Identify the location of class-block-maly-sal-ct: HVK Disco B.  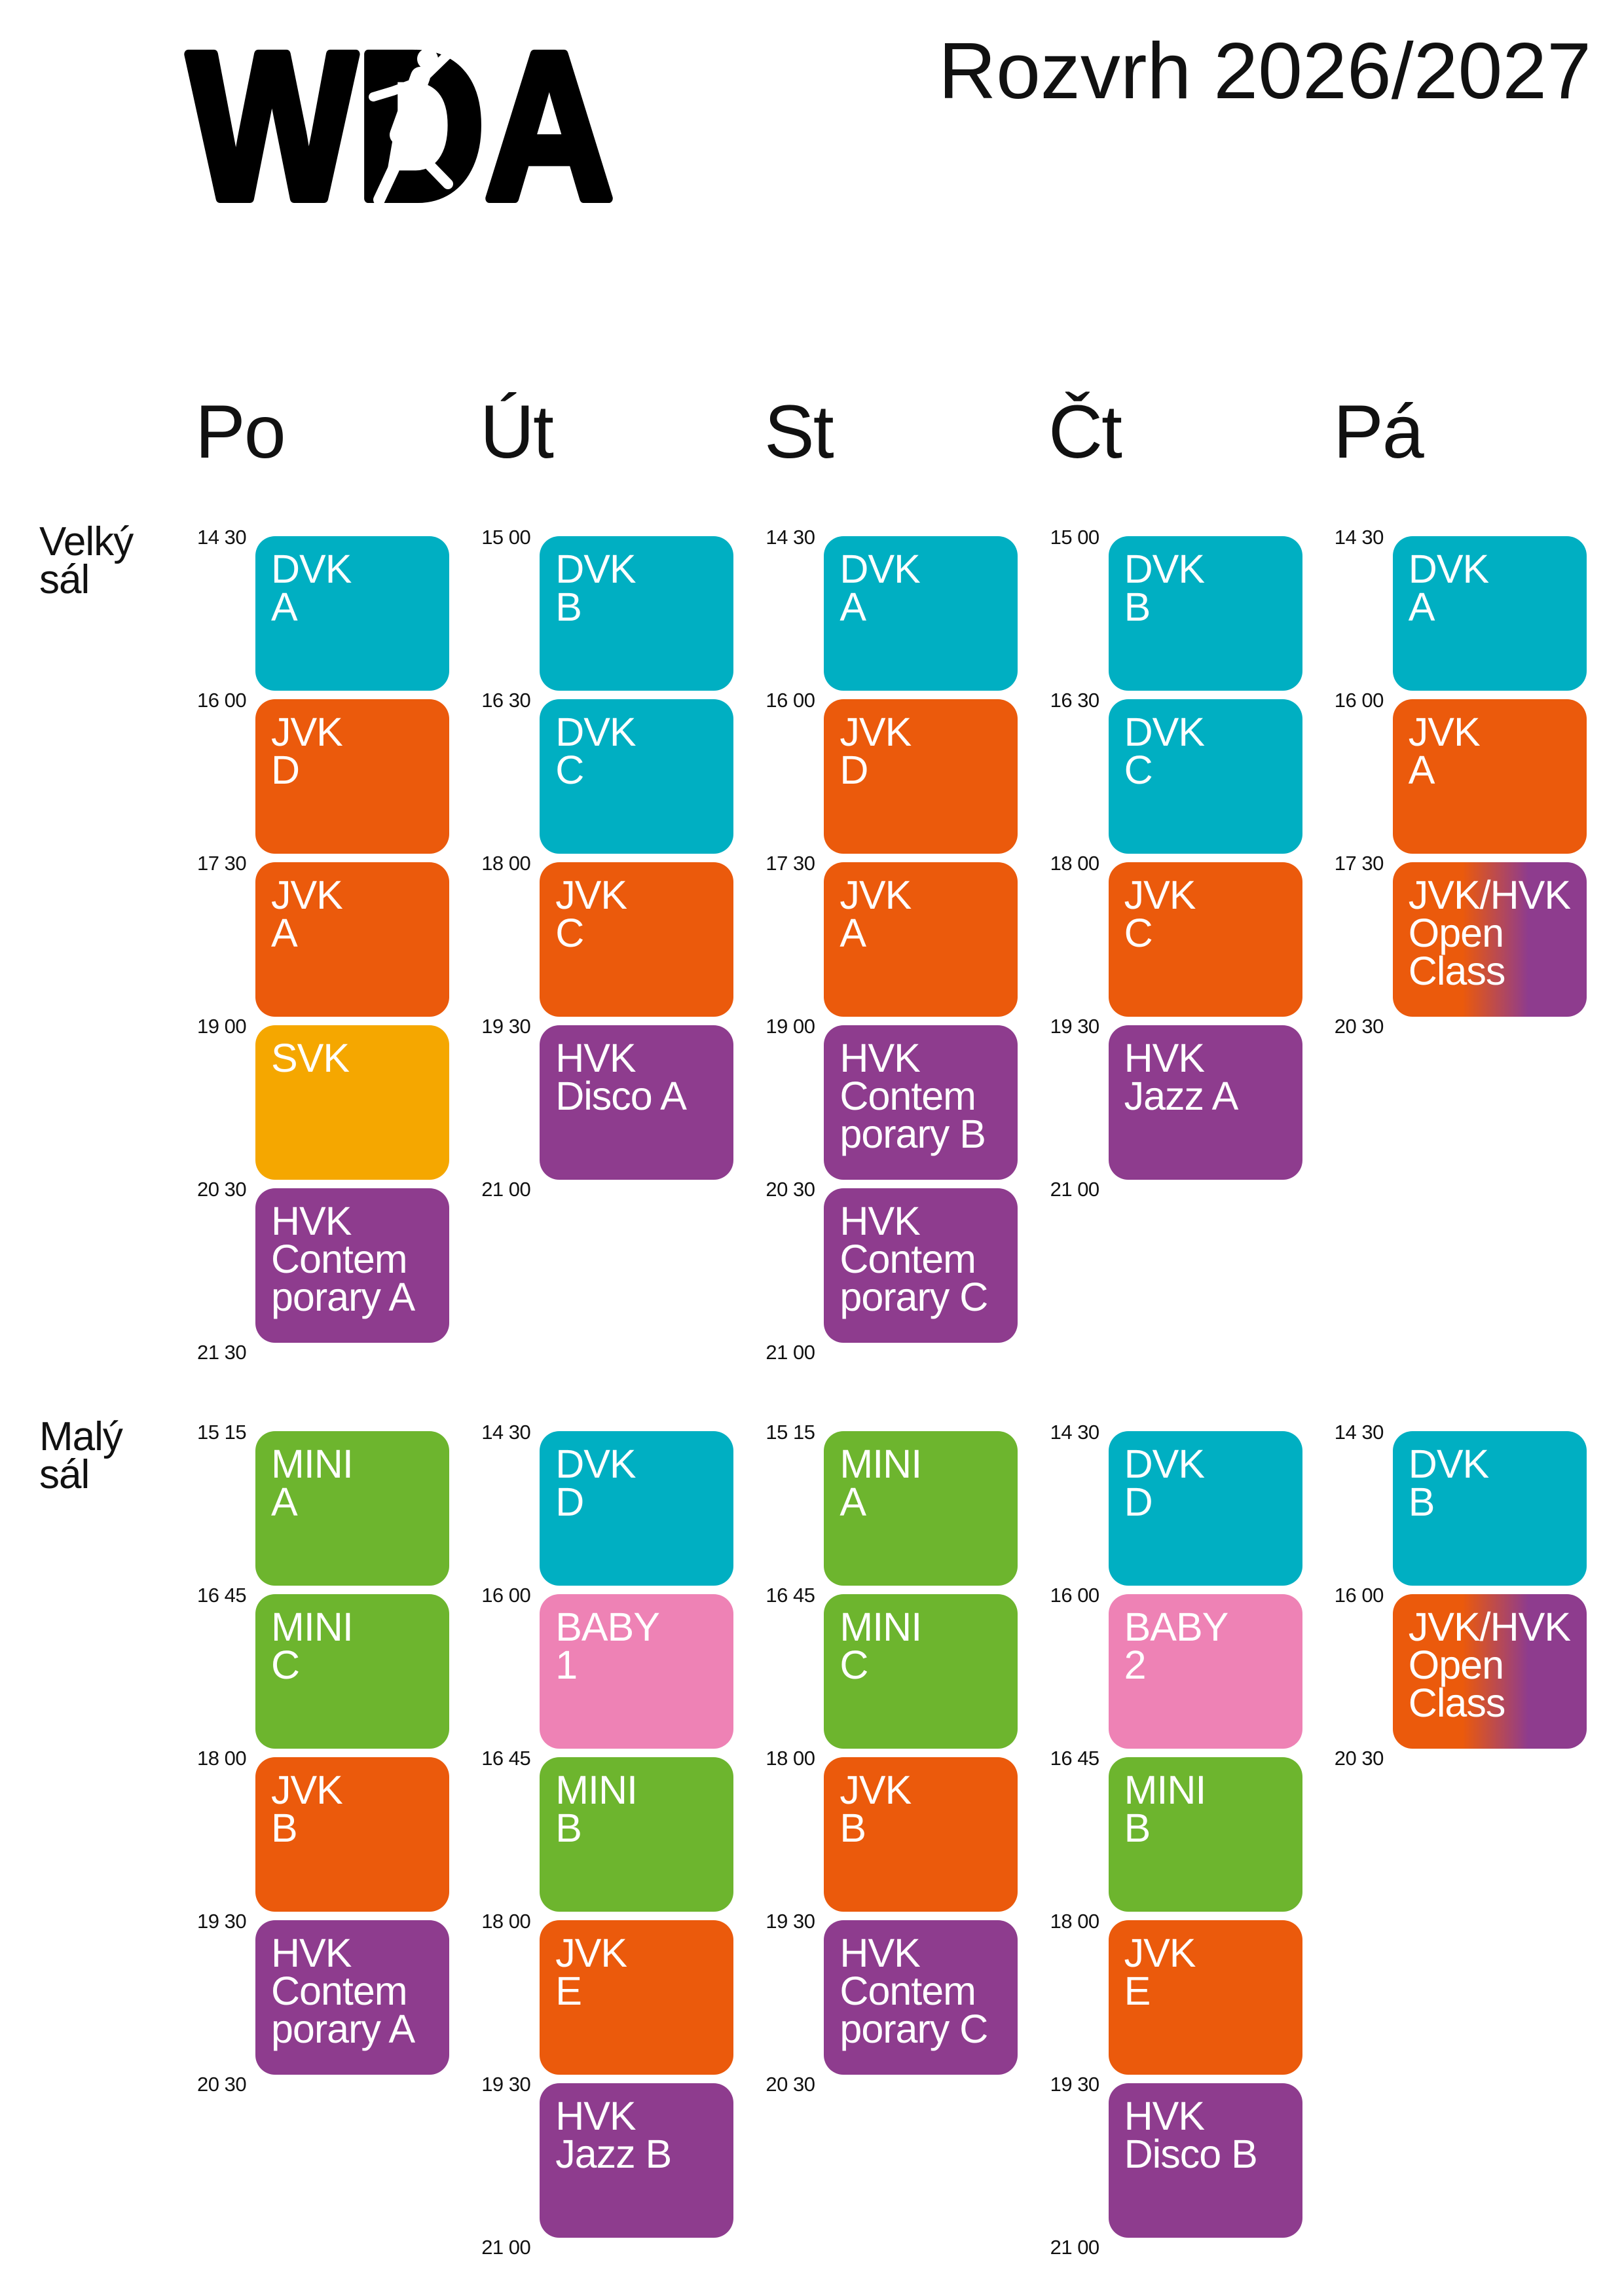
(1205, 2160).